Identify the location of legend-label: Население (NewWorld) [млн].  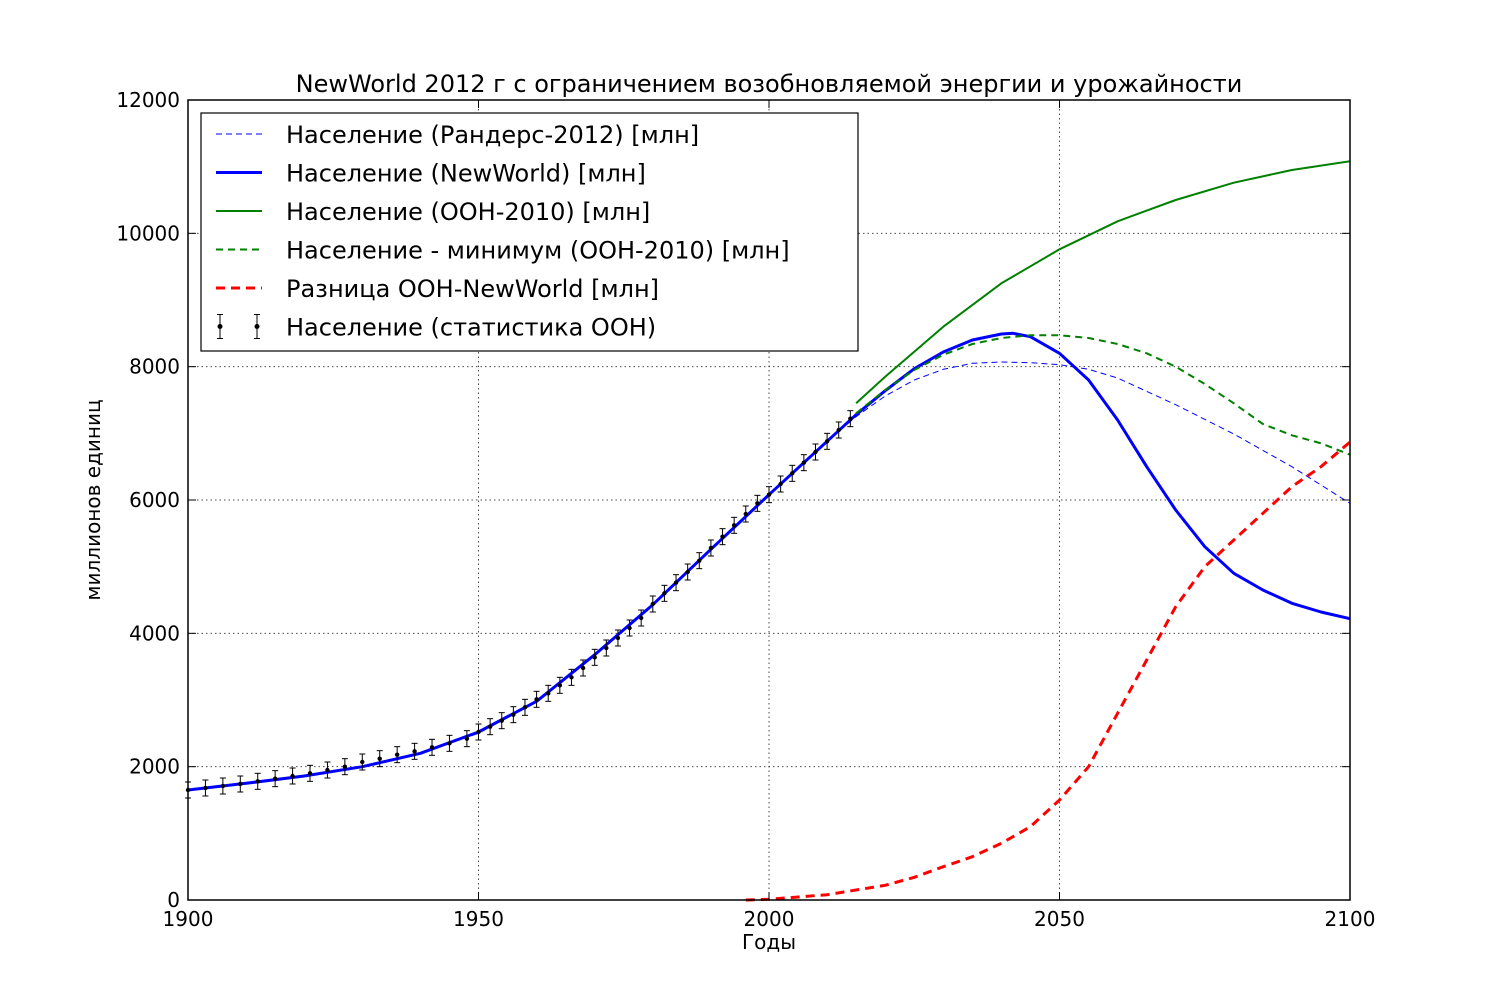
(466, 174).